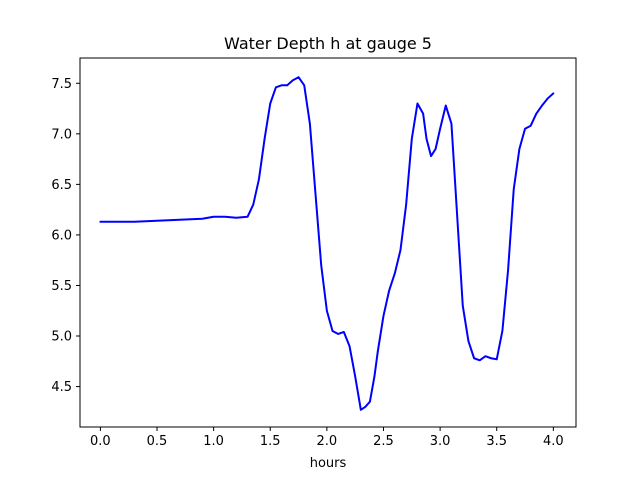 This screenshot has height=480, width=640. What do you see at coordinates (61, 185) in the screenshot?
I see `y-tick-label: 6.5` at bounding box center [61, 185].